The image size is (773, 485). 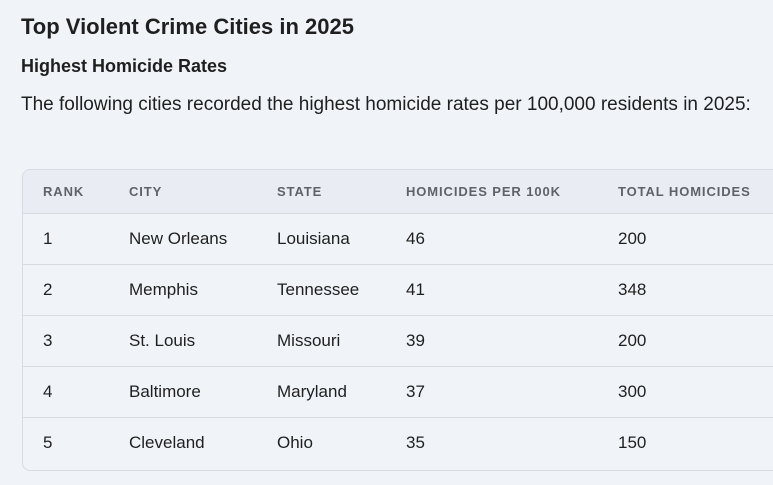 I want to click on cell-city: Baltimore, so click(x=183, y=391).